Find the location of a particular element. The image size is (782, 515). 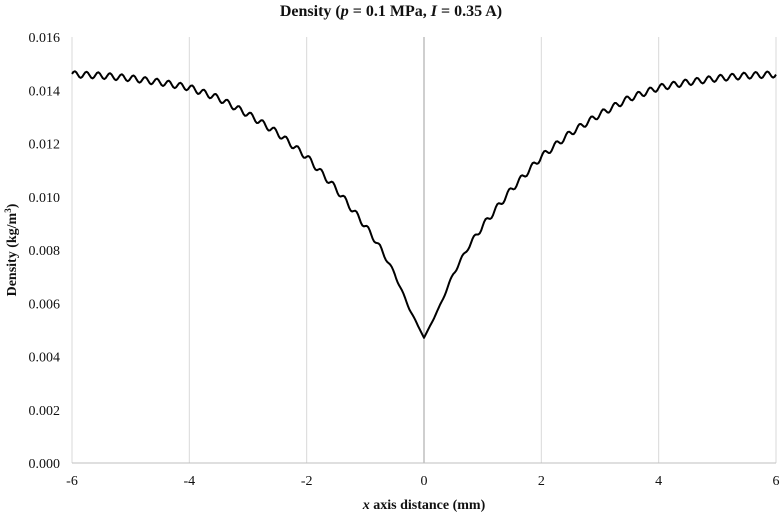

y-tick-label: 0.010 is located at coordinates (45, 198).